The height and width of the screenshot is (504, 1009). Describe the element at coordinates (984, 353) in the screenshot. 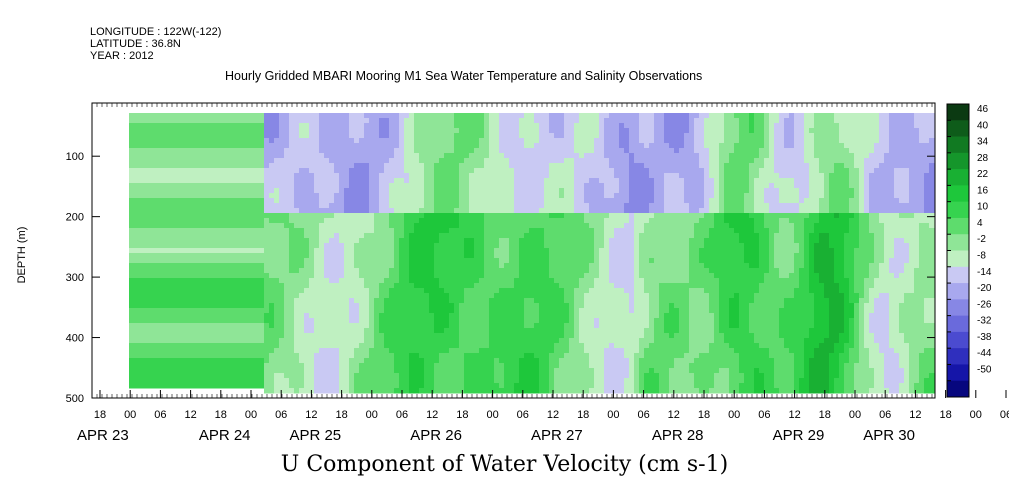

I see `colorbar-label: -44` at that location.